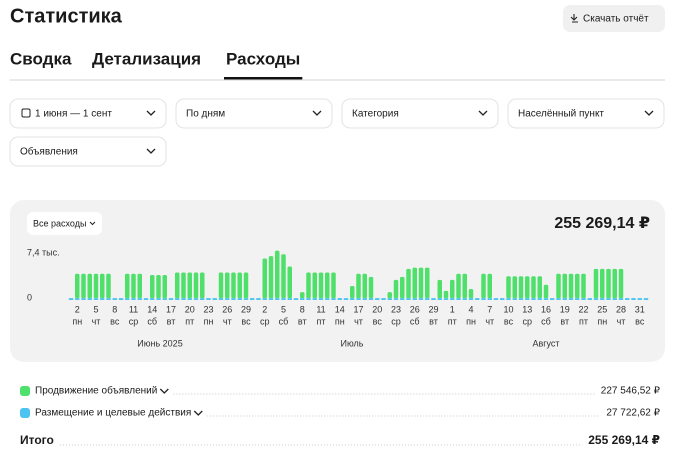  What do you see at coordinates (302, 321) in the screenshot?
I see `x-tick-weekday: вт` at bounding box center [302, 321].